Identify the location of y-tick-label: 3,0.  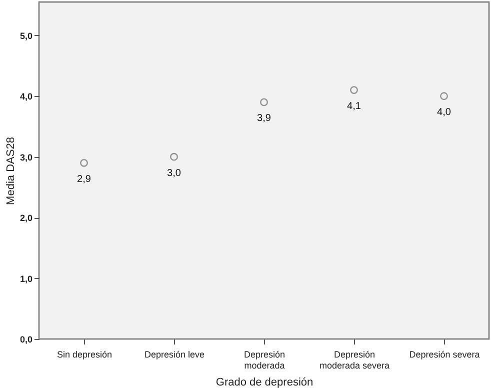
(26, 157).